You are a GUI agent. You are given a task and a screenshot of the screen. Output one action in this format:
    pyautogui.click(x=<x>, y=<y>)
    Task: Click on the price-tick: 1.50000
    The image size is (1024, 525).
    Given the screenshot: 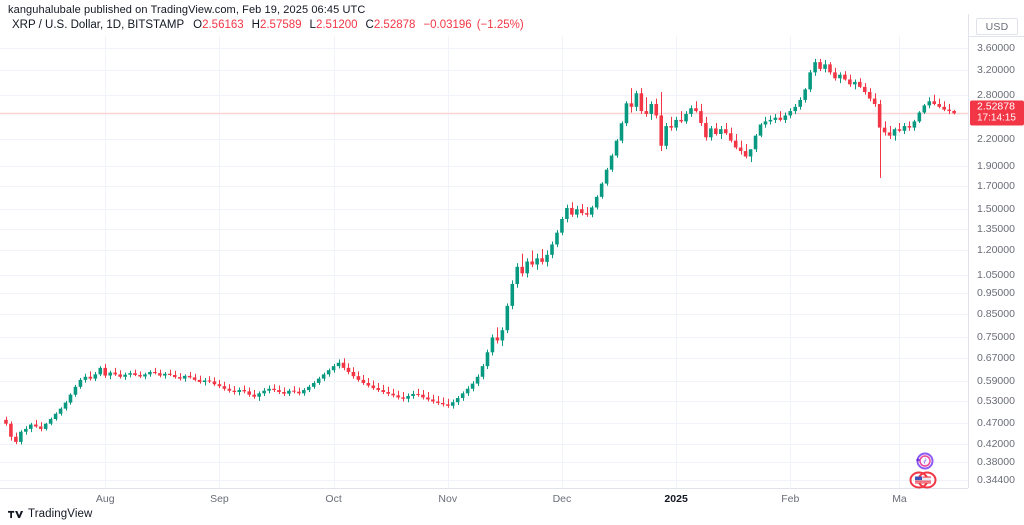 What is the action you would take?
    pyautogui.click(x=996, y=209)
    